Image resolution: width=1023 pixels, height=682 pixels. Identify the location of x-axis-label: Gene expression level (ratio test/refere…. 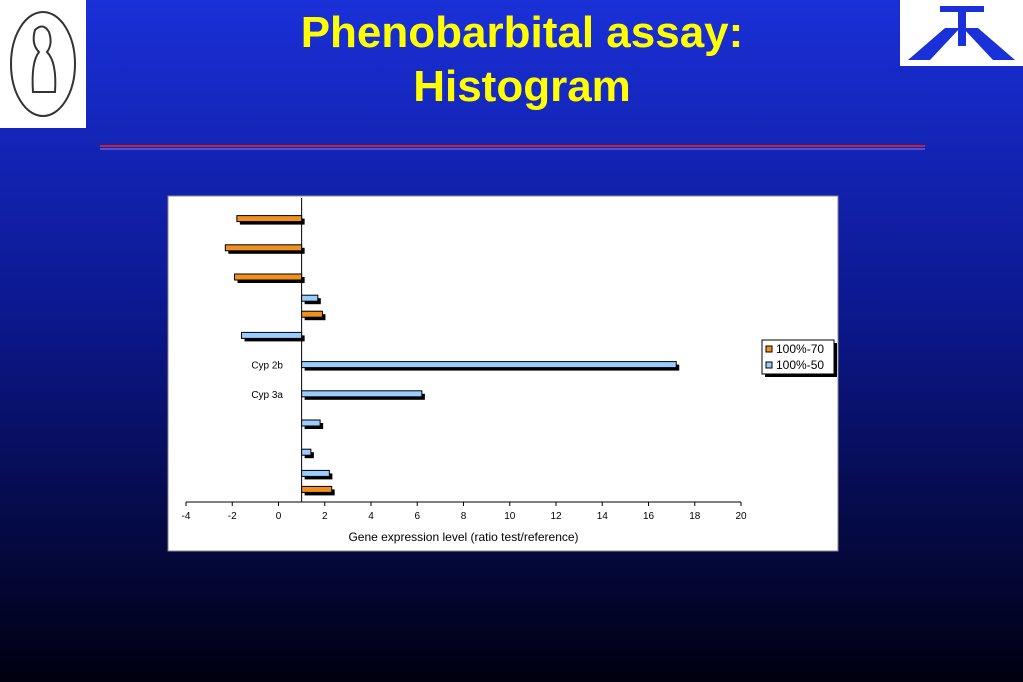
(463, 537).